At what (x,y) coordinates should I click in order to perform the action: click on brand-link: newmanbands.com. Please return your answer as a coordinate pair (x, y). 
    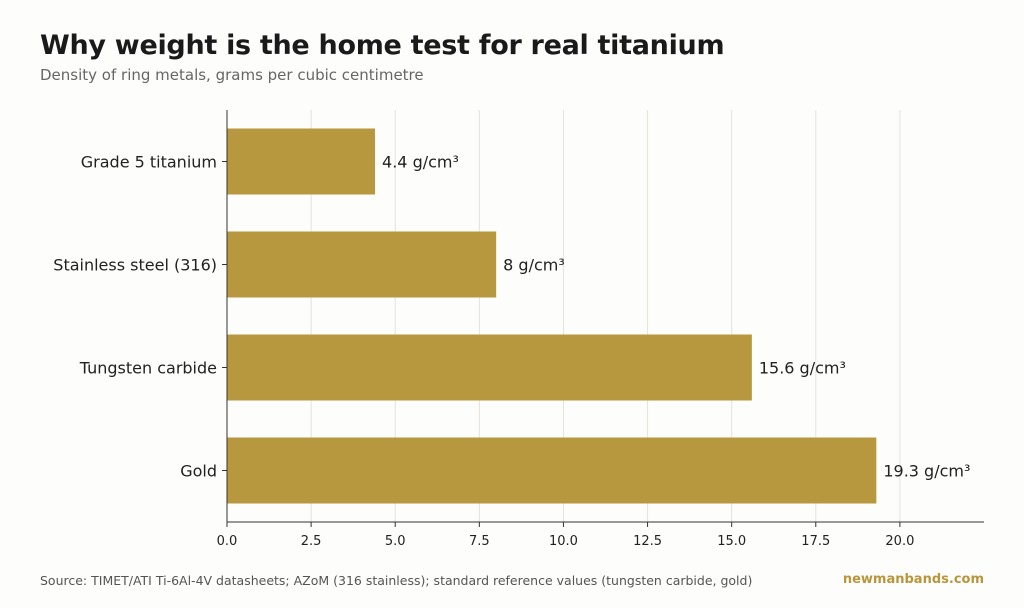
    Looking at the image, I should click on (913, 579).